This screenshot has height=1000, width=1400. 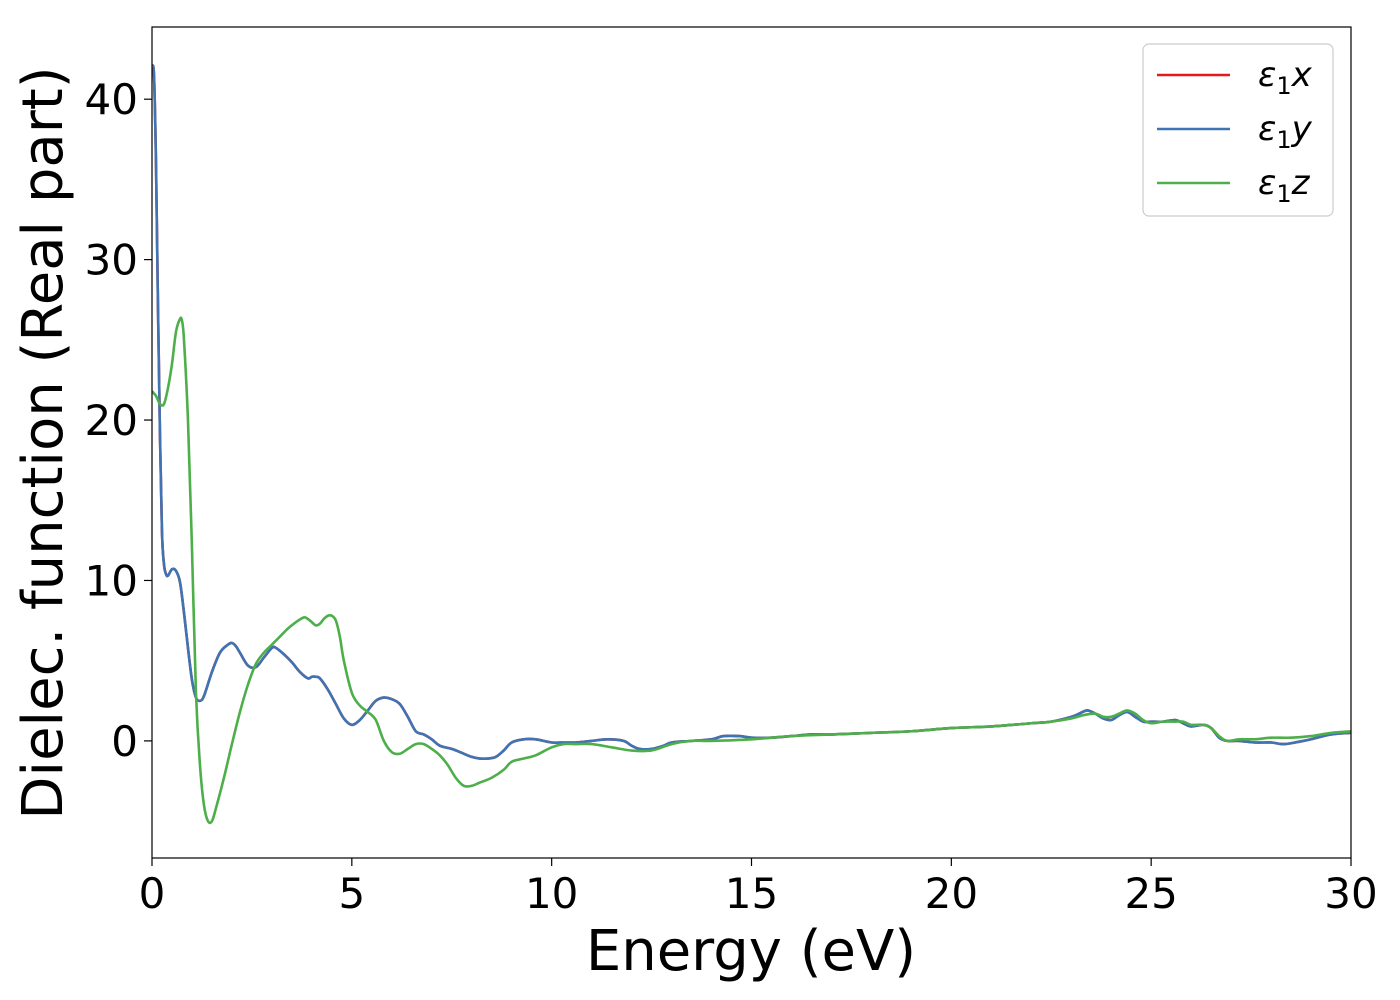 What do you see at coordinates (351, 893) in the screenshot?
I see `x-tick-label: 5` at bounding box center [351, 893].